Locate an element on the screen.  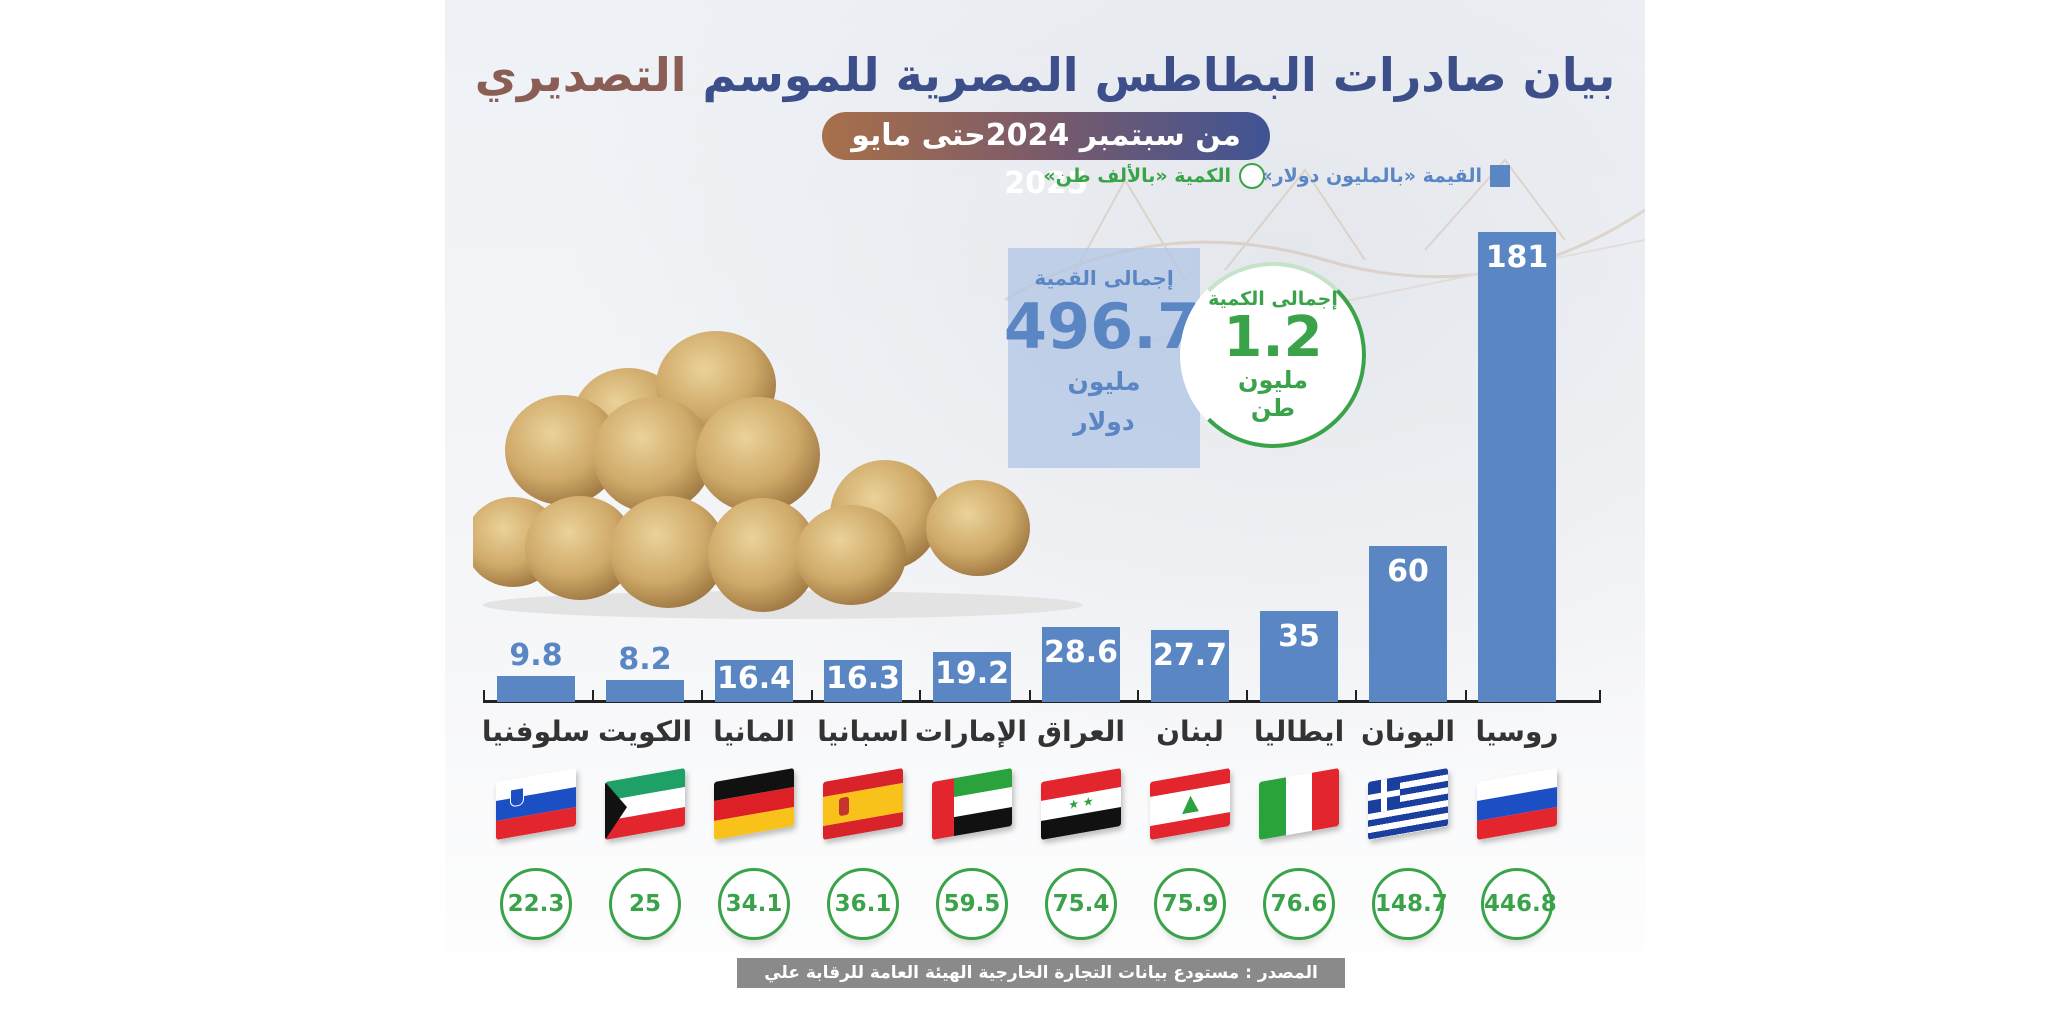
qty-greece: 148.7 is located at coordinates (1410, 904).